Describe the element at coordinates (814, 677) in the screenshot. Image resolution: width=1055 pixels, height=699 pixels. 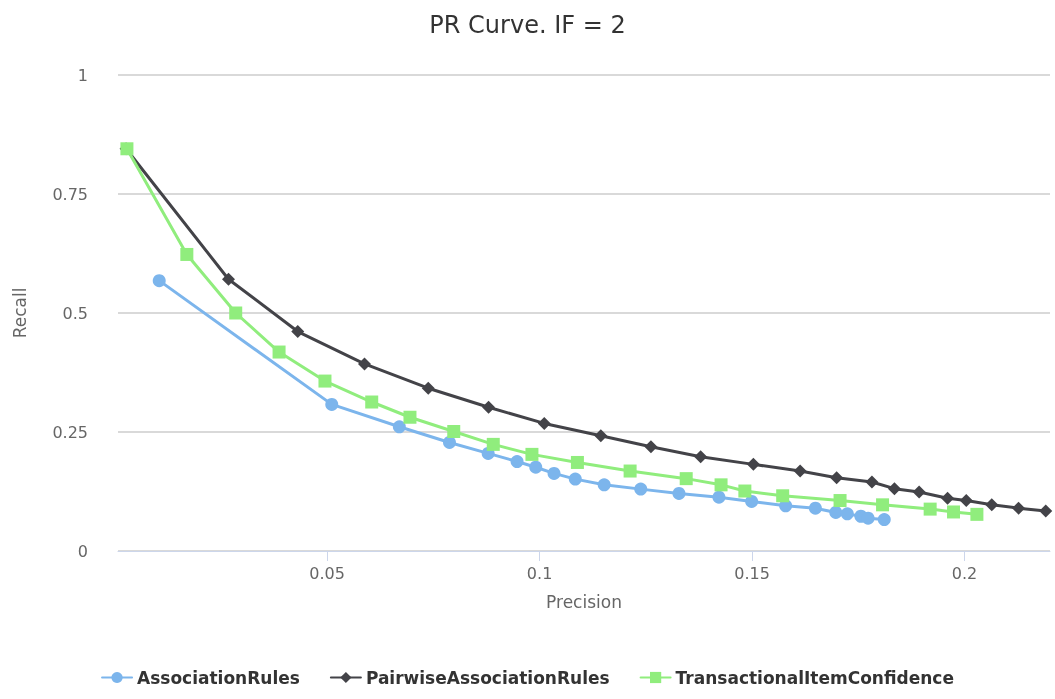
I see `legend-label: TransactionalItemConfidence` at that location.